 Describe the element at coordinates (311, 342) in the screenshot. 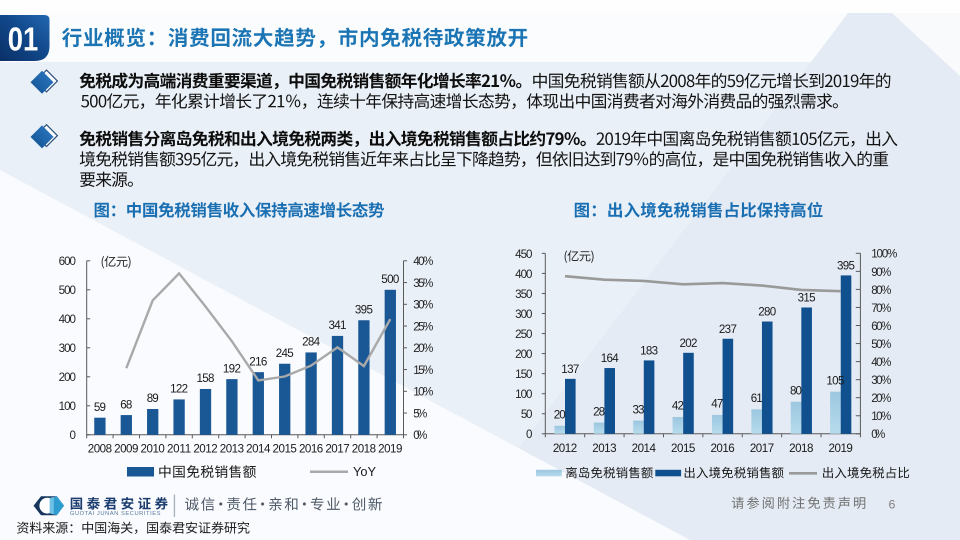

I see `svg-text: 284` at that location.